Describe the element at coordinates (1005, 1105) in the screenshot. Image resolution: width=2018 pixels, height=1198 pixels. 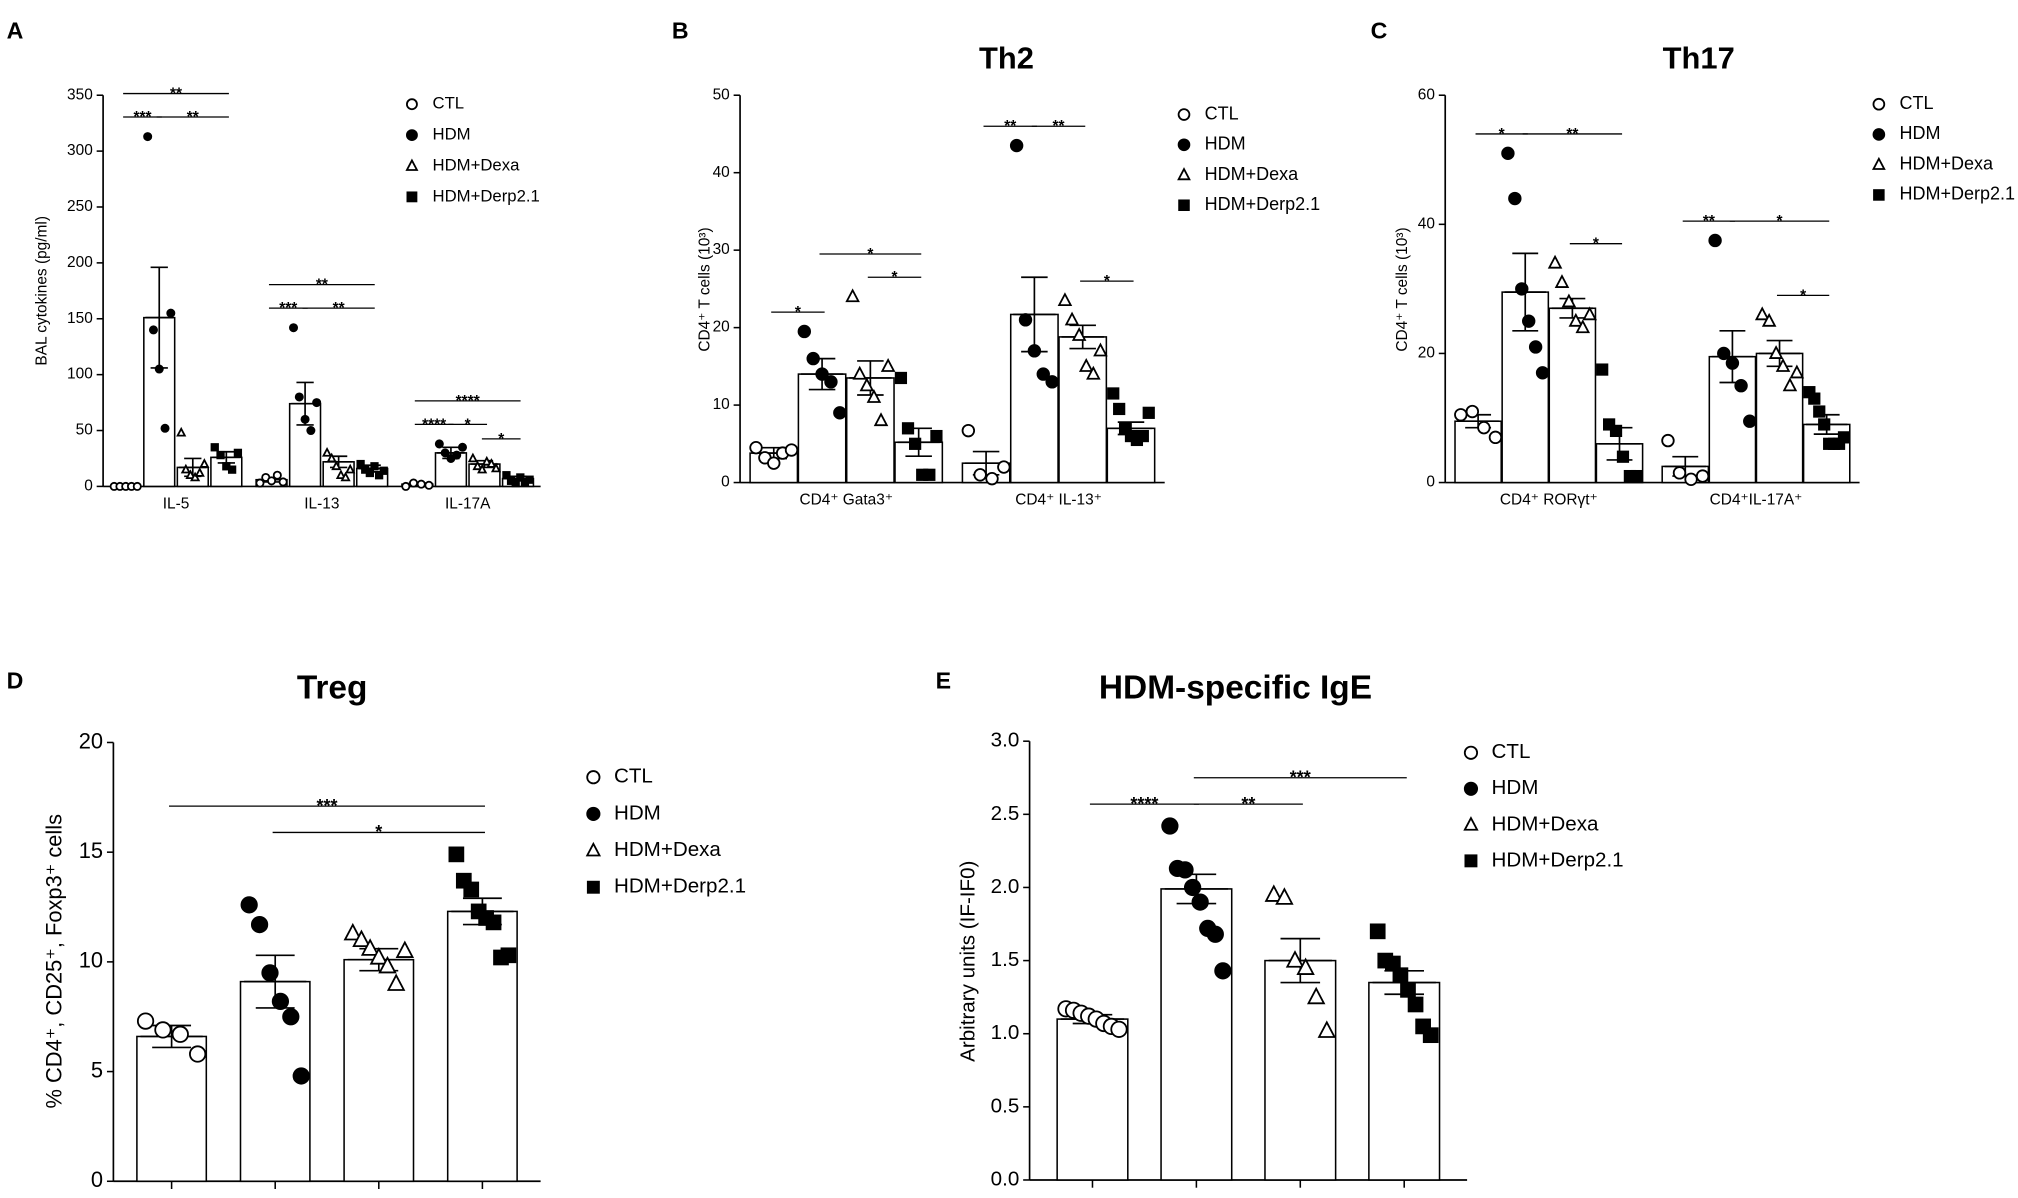
I see `y-tick-label: 0.5` at that location.